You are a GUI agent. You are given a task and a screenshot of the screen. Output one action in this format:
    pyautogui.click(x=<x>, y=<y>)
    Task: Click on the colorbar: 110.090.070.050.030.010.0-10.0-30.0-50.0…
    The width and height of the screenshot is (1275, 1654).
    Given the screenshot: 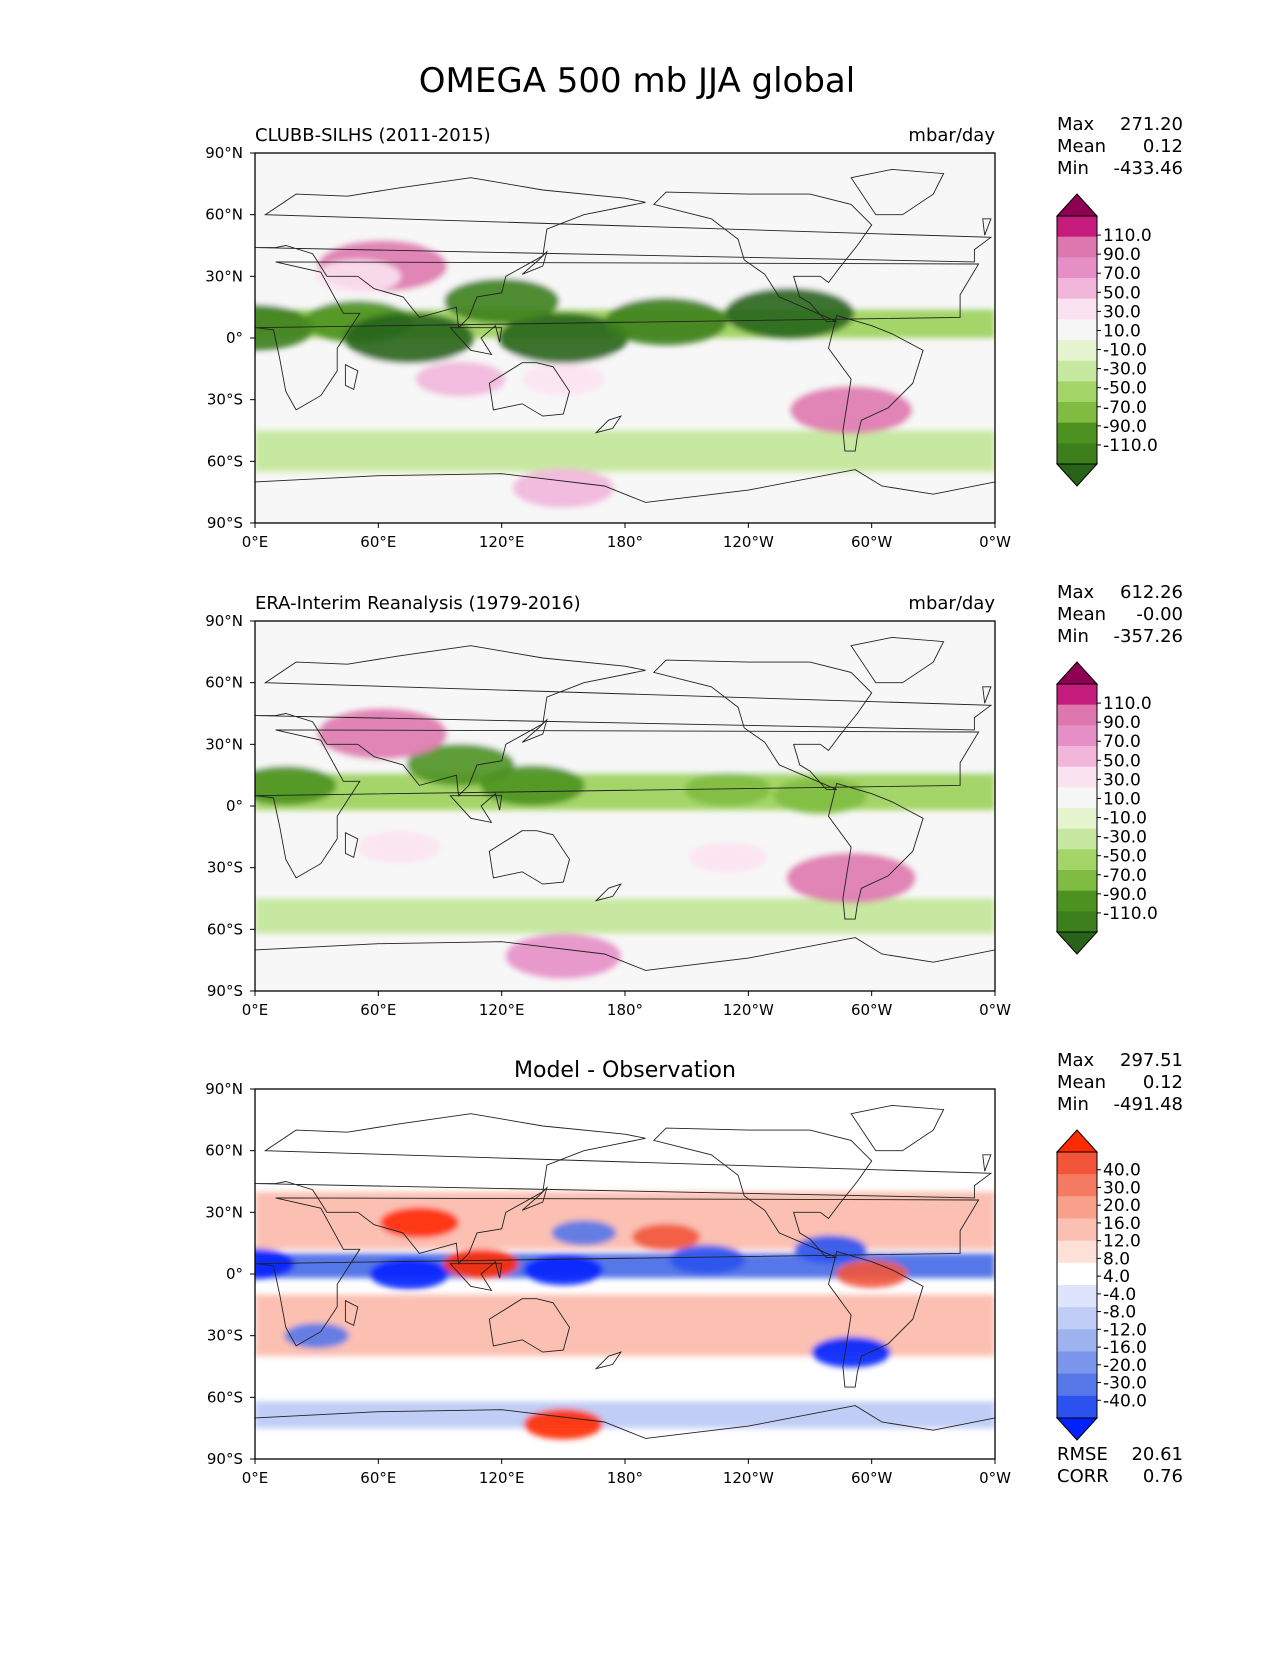 What is the action you would take?
    pyautogui.click(x=1106, y=808)
    